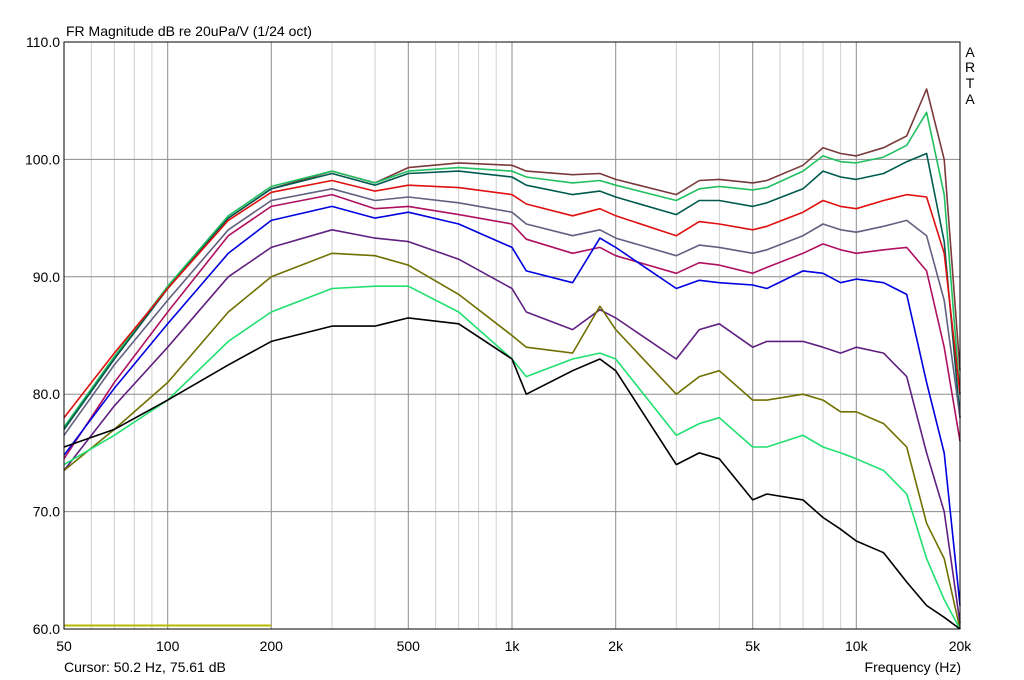 The height and width of the screenshot is (680, 1024). What do you see at coordinates (616, 646) in the screenshot?
I see `x-tick-label: 2k` at bounding box center [616, 646].